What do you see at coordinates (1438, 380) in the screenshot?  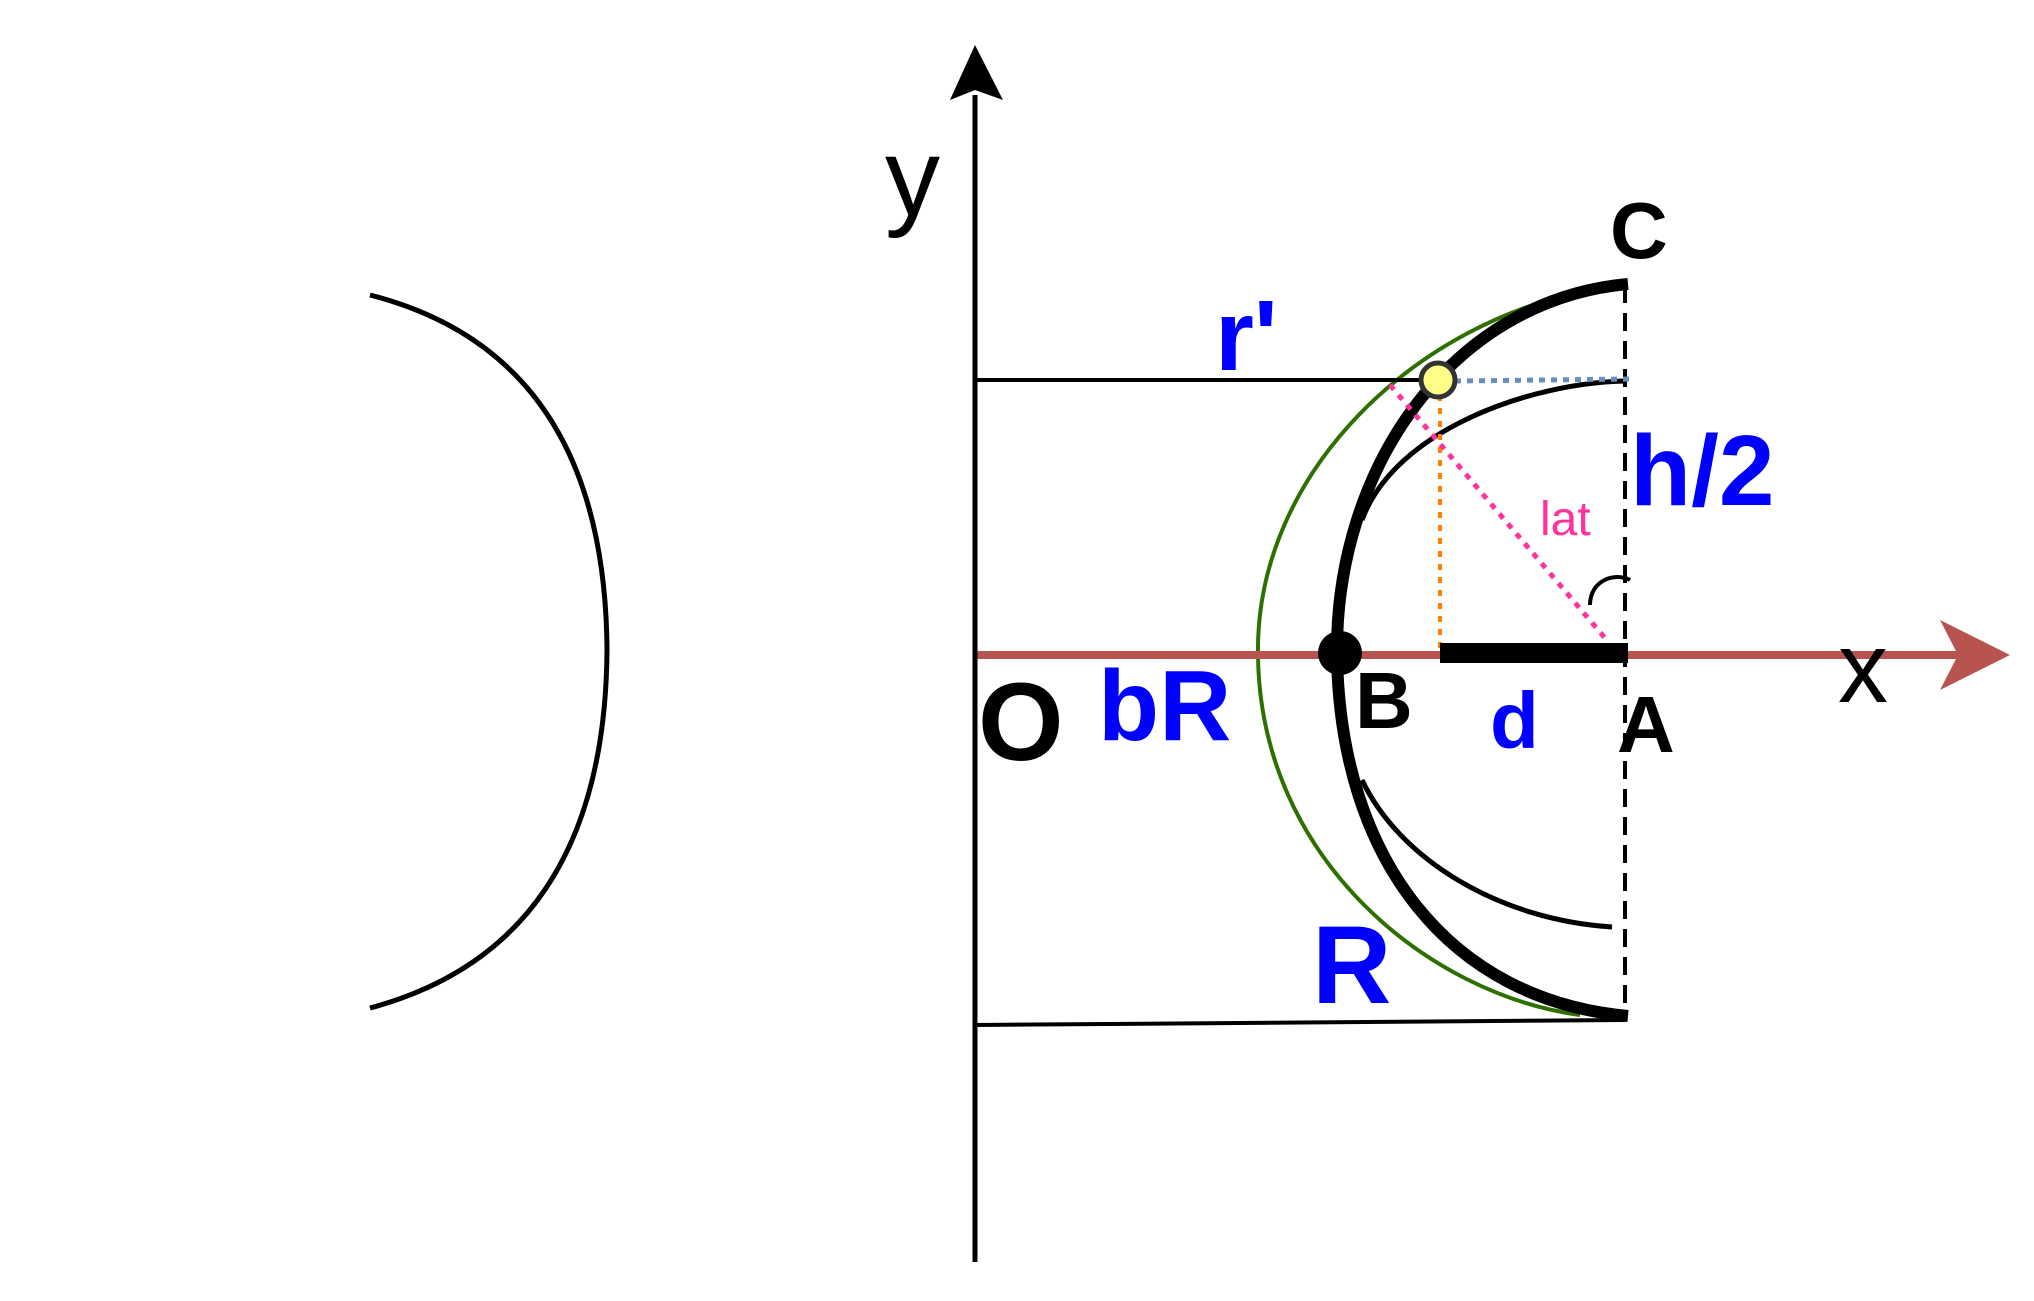 I see `point-yellow` at bounding box center [1438, 380].